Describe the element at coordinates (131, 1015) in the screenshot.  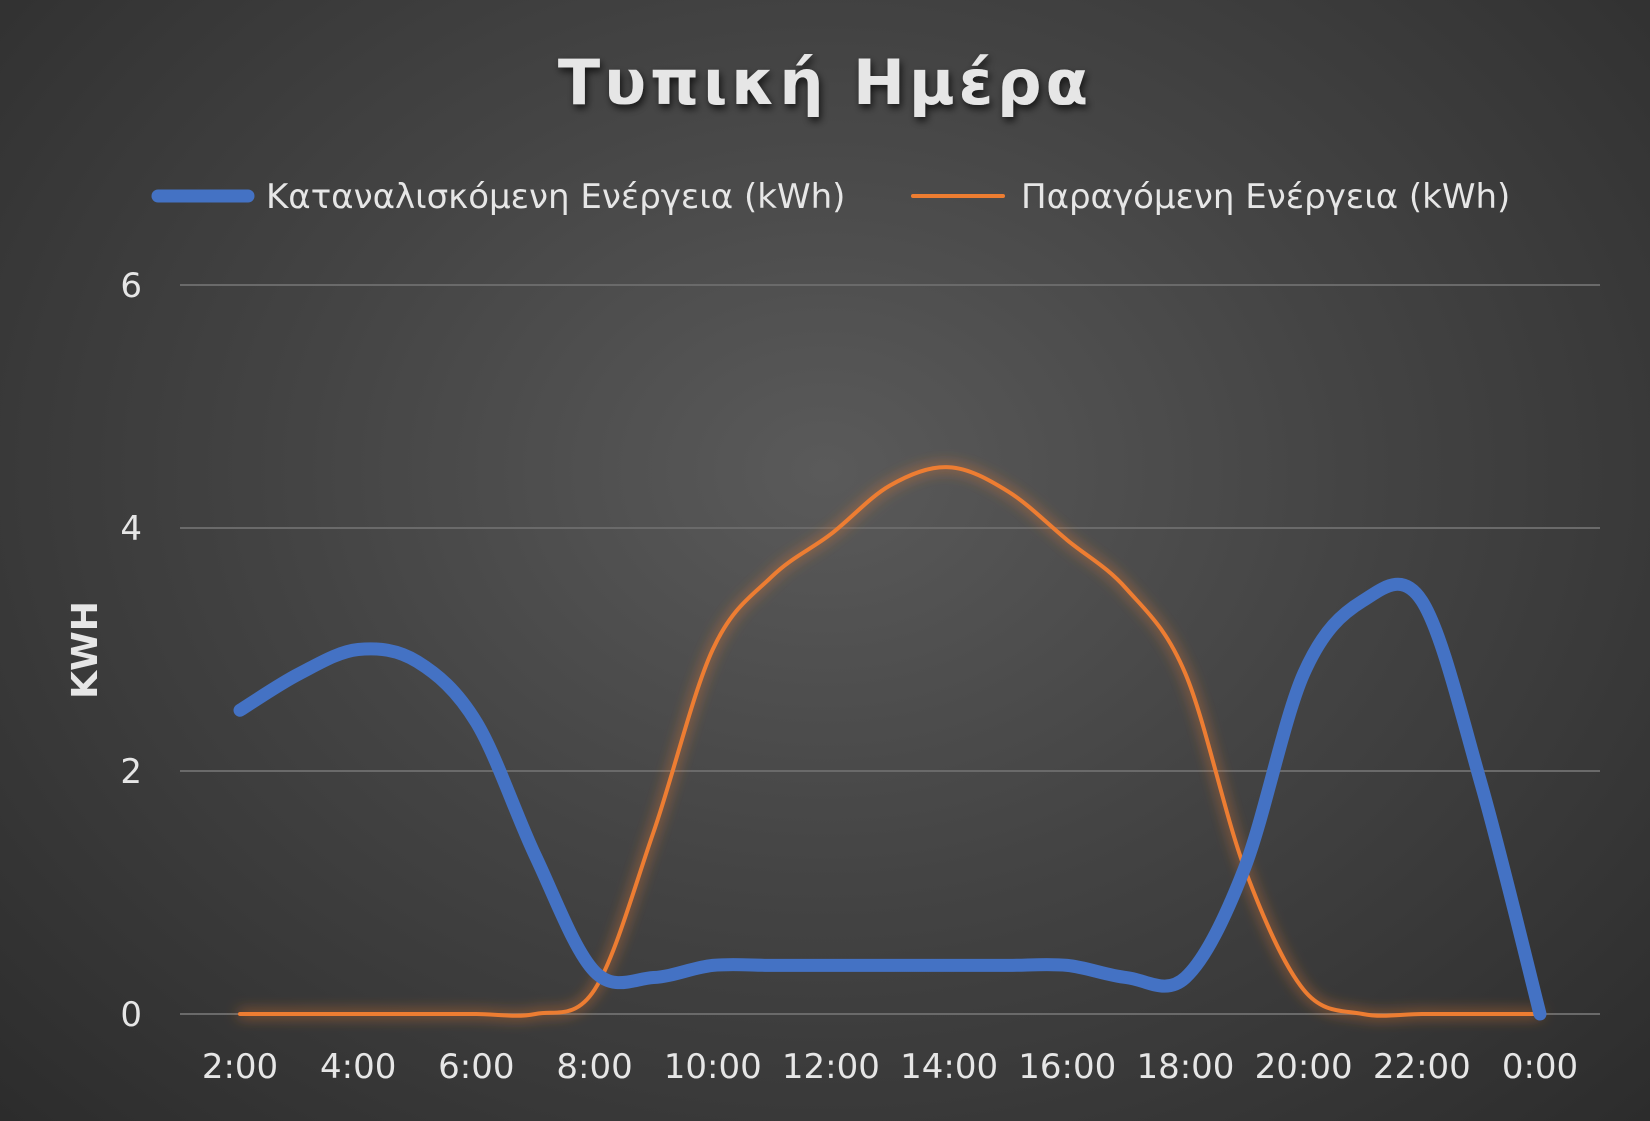
I see `y-tick-label: 0` at that location.